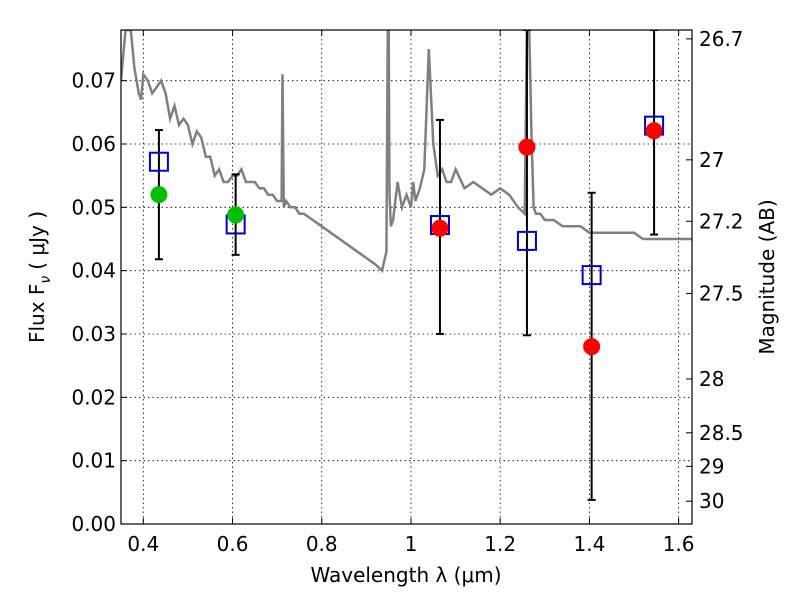  What do you see at coordinates (93, 524) in the screenshot?
I see `y-tick-label: 0.00` at bounding box center [93, 524].